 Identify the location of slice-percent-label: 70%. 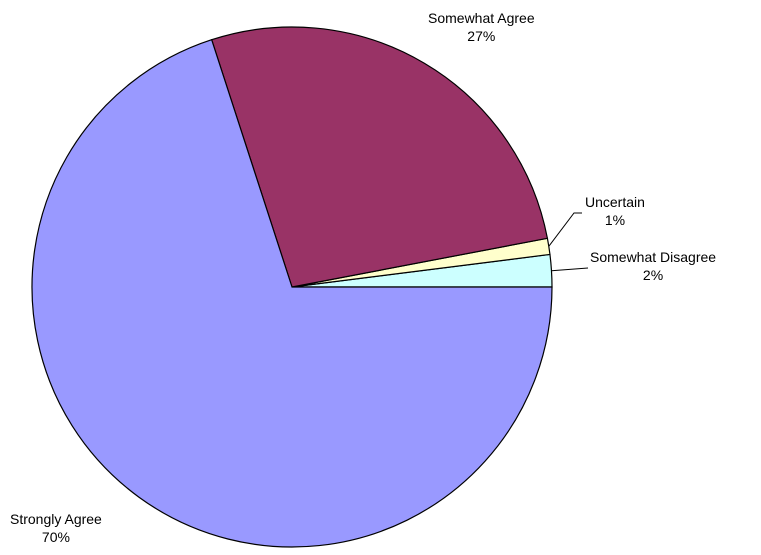
(55, 537).